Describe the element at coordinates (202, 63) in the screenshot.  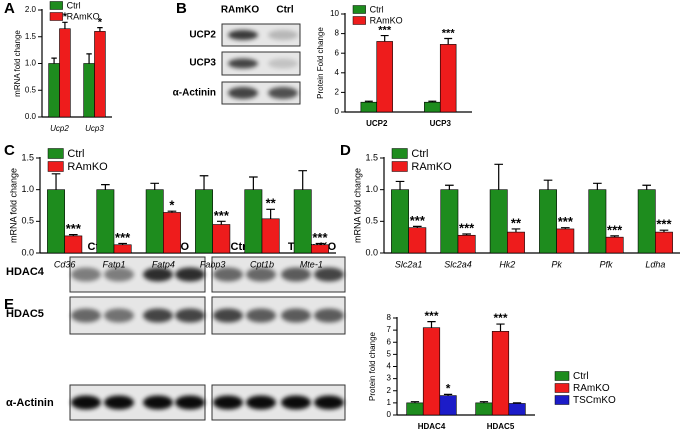
I see `blot-row-label: UCP3` at that location.